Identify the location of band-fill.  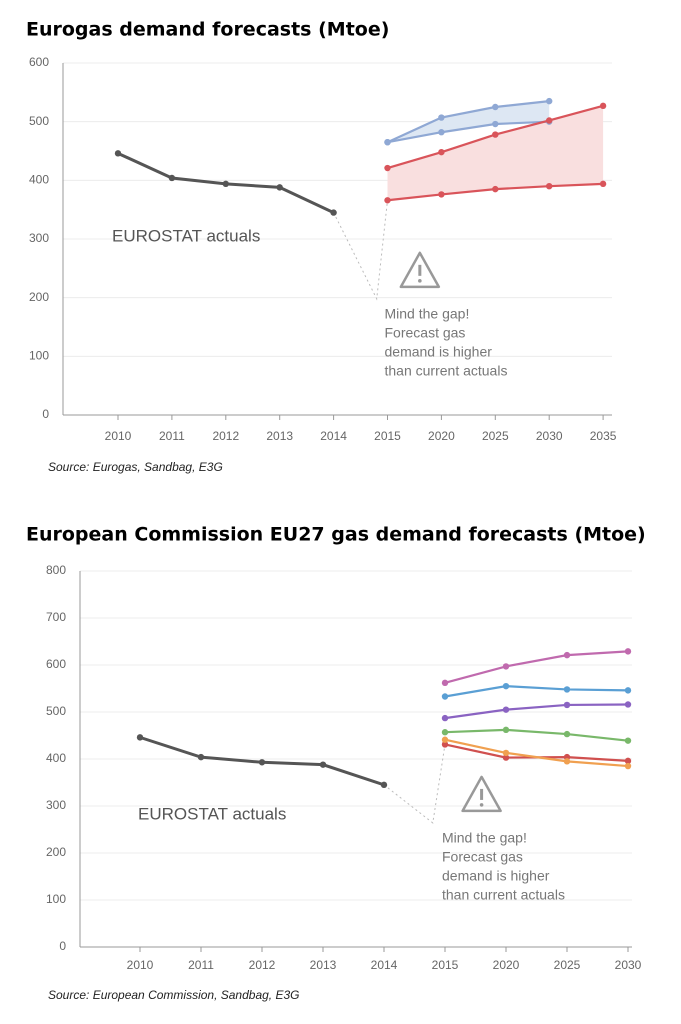
(495, 153).